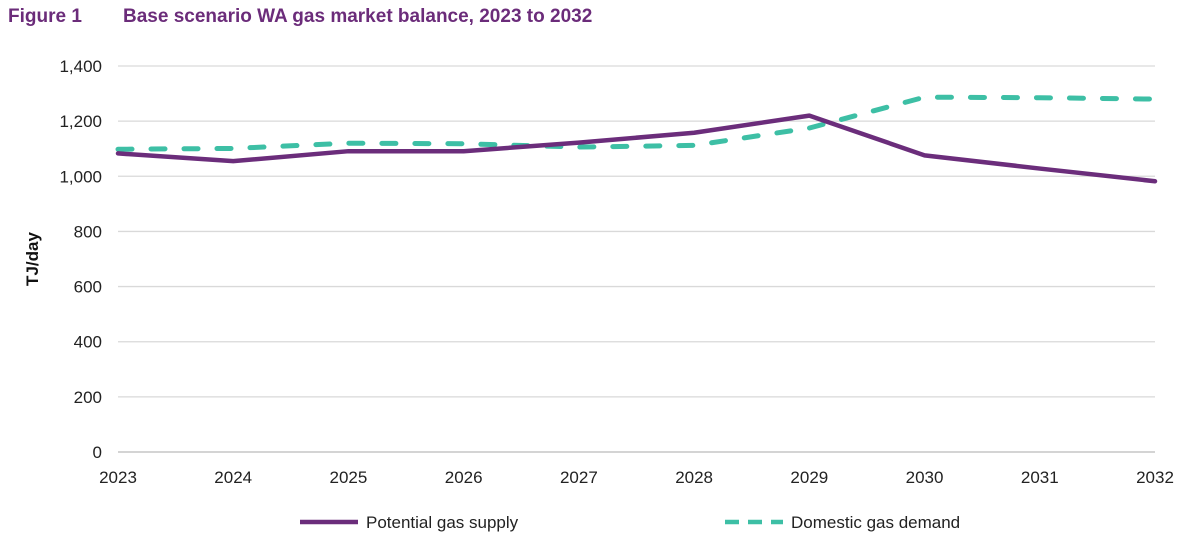 The width and height of the screenshot is (1188, 546). What do you see at coordinates (32, 259) in the screenshot?
I see `y-axis-label: TJ/day` at bounding box center [32, 259].